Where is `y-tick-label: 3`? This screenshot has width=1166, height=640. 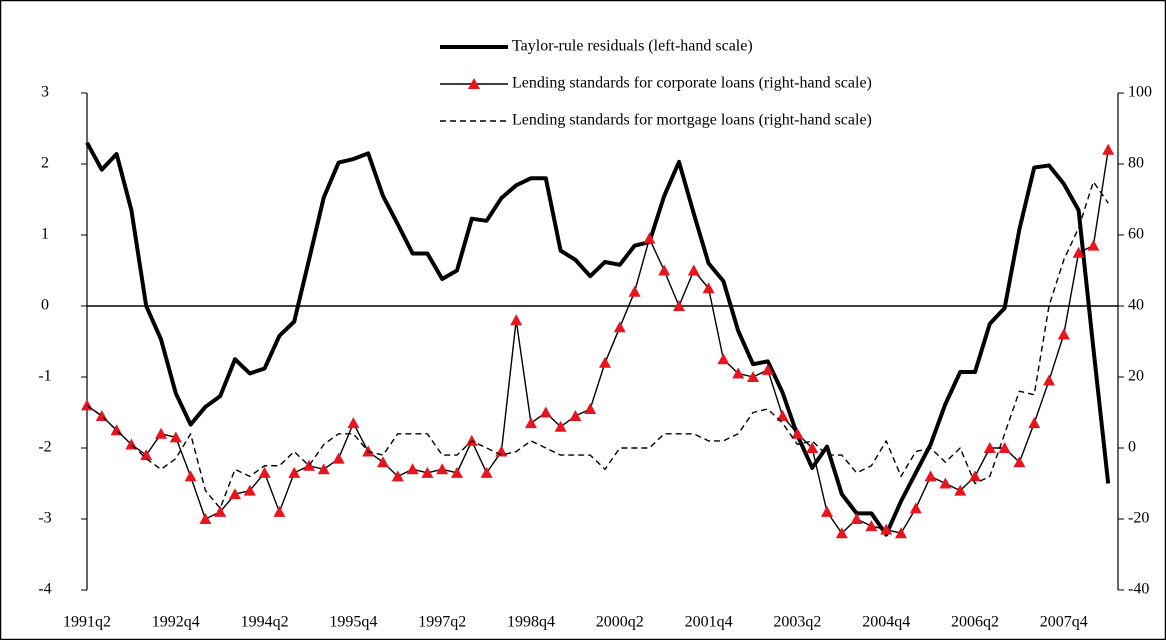
y-tick-label: 3 is located at coordinates (45, 92).